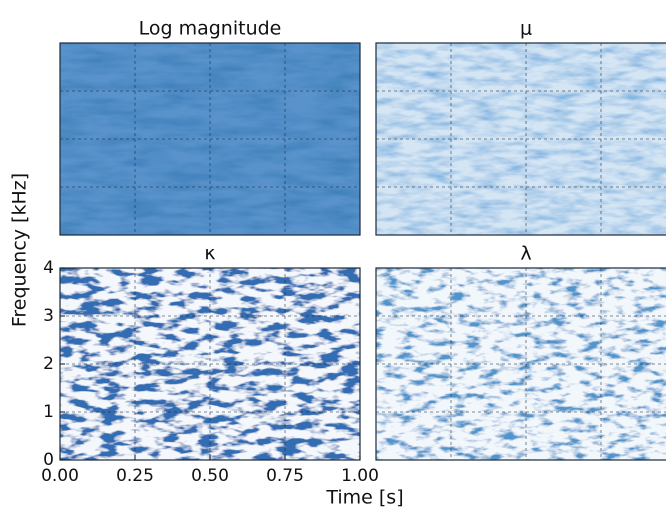  What do you see at coordinates (285, 476) in the screenshot?
I see `x-tick-label: 0.75` at bounding box center [285, 476].